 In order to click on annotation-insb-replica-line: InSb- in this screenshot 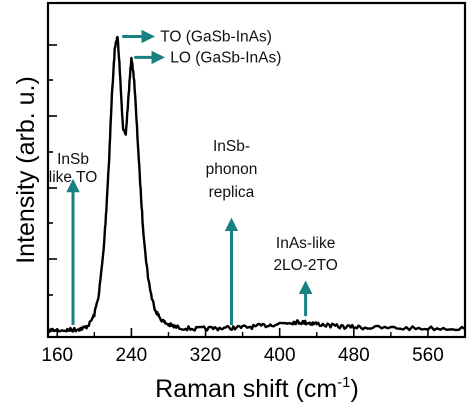, I will do `click(231, 146)`.